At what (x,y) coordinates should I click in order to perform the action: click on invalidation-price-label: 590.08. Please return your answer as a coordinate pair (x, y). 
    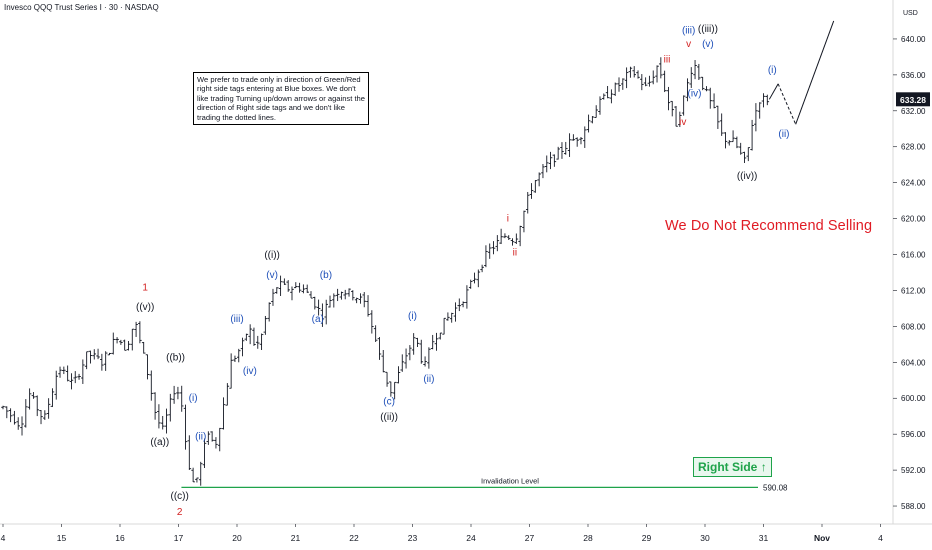
    Looking at the image, I should click on (775, 487).